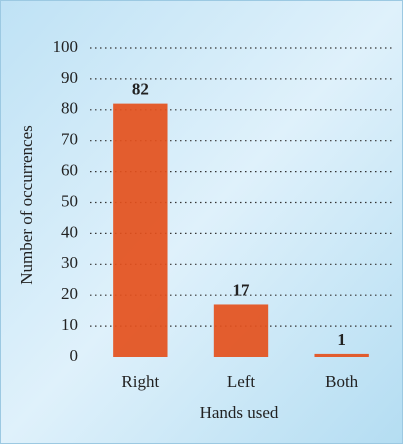  Describe the element at coordinates (341, 339) in the screenshot. I see `value-label: 1` at that location.